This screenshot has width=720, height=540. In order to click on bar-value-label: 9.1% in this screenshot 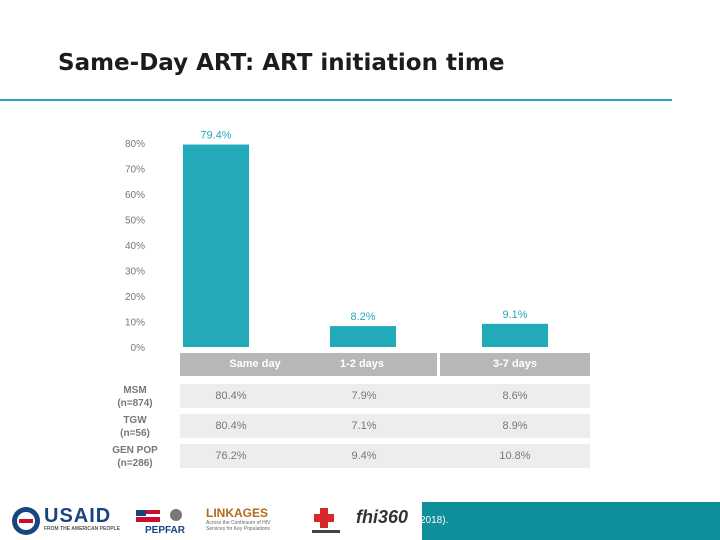, I will do `click(514, 315)`.